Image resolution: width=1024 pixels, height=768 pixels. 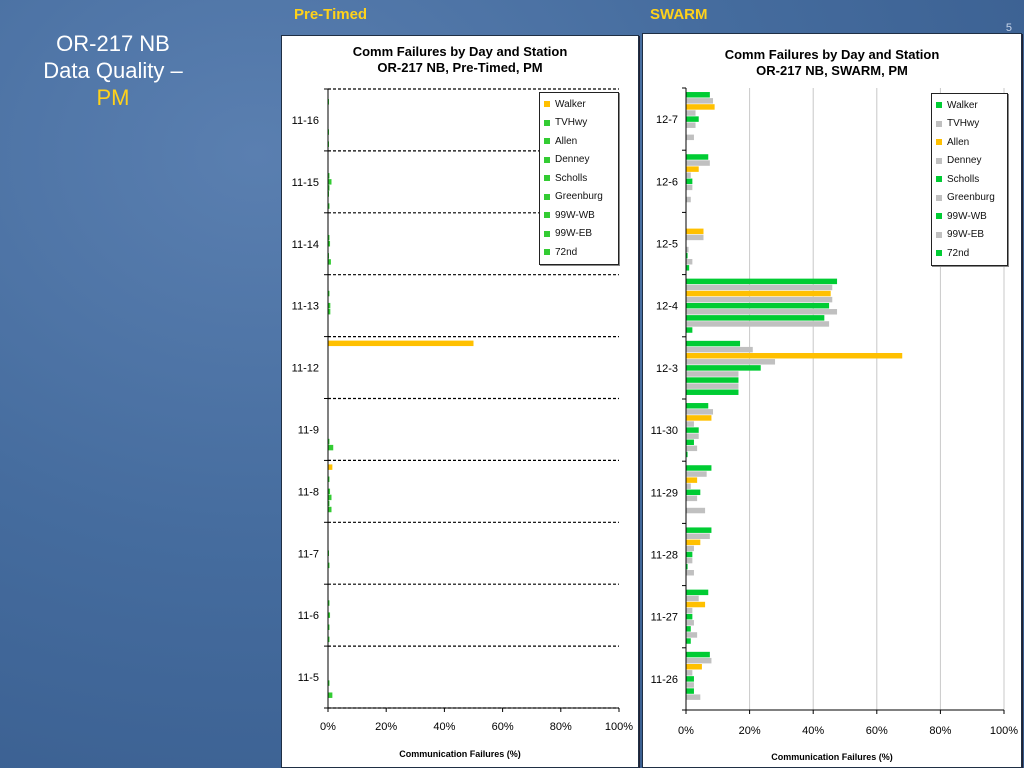 What do you see at coordinates (667, 369) in the screenshot?
I see `category-label: 12-3` at bounding box center [667, 369].